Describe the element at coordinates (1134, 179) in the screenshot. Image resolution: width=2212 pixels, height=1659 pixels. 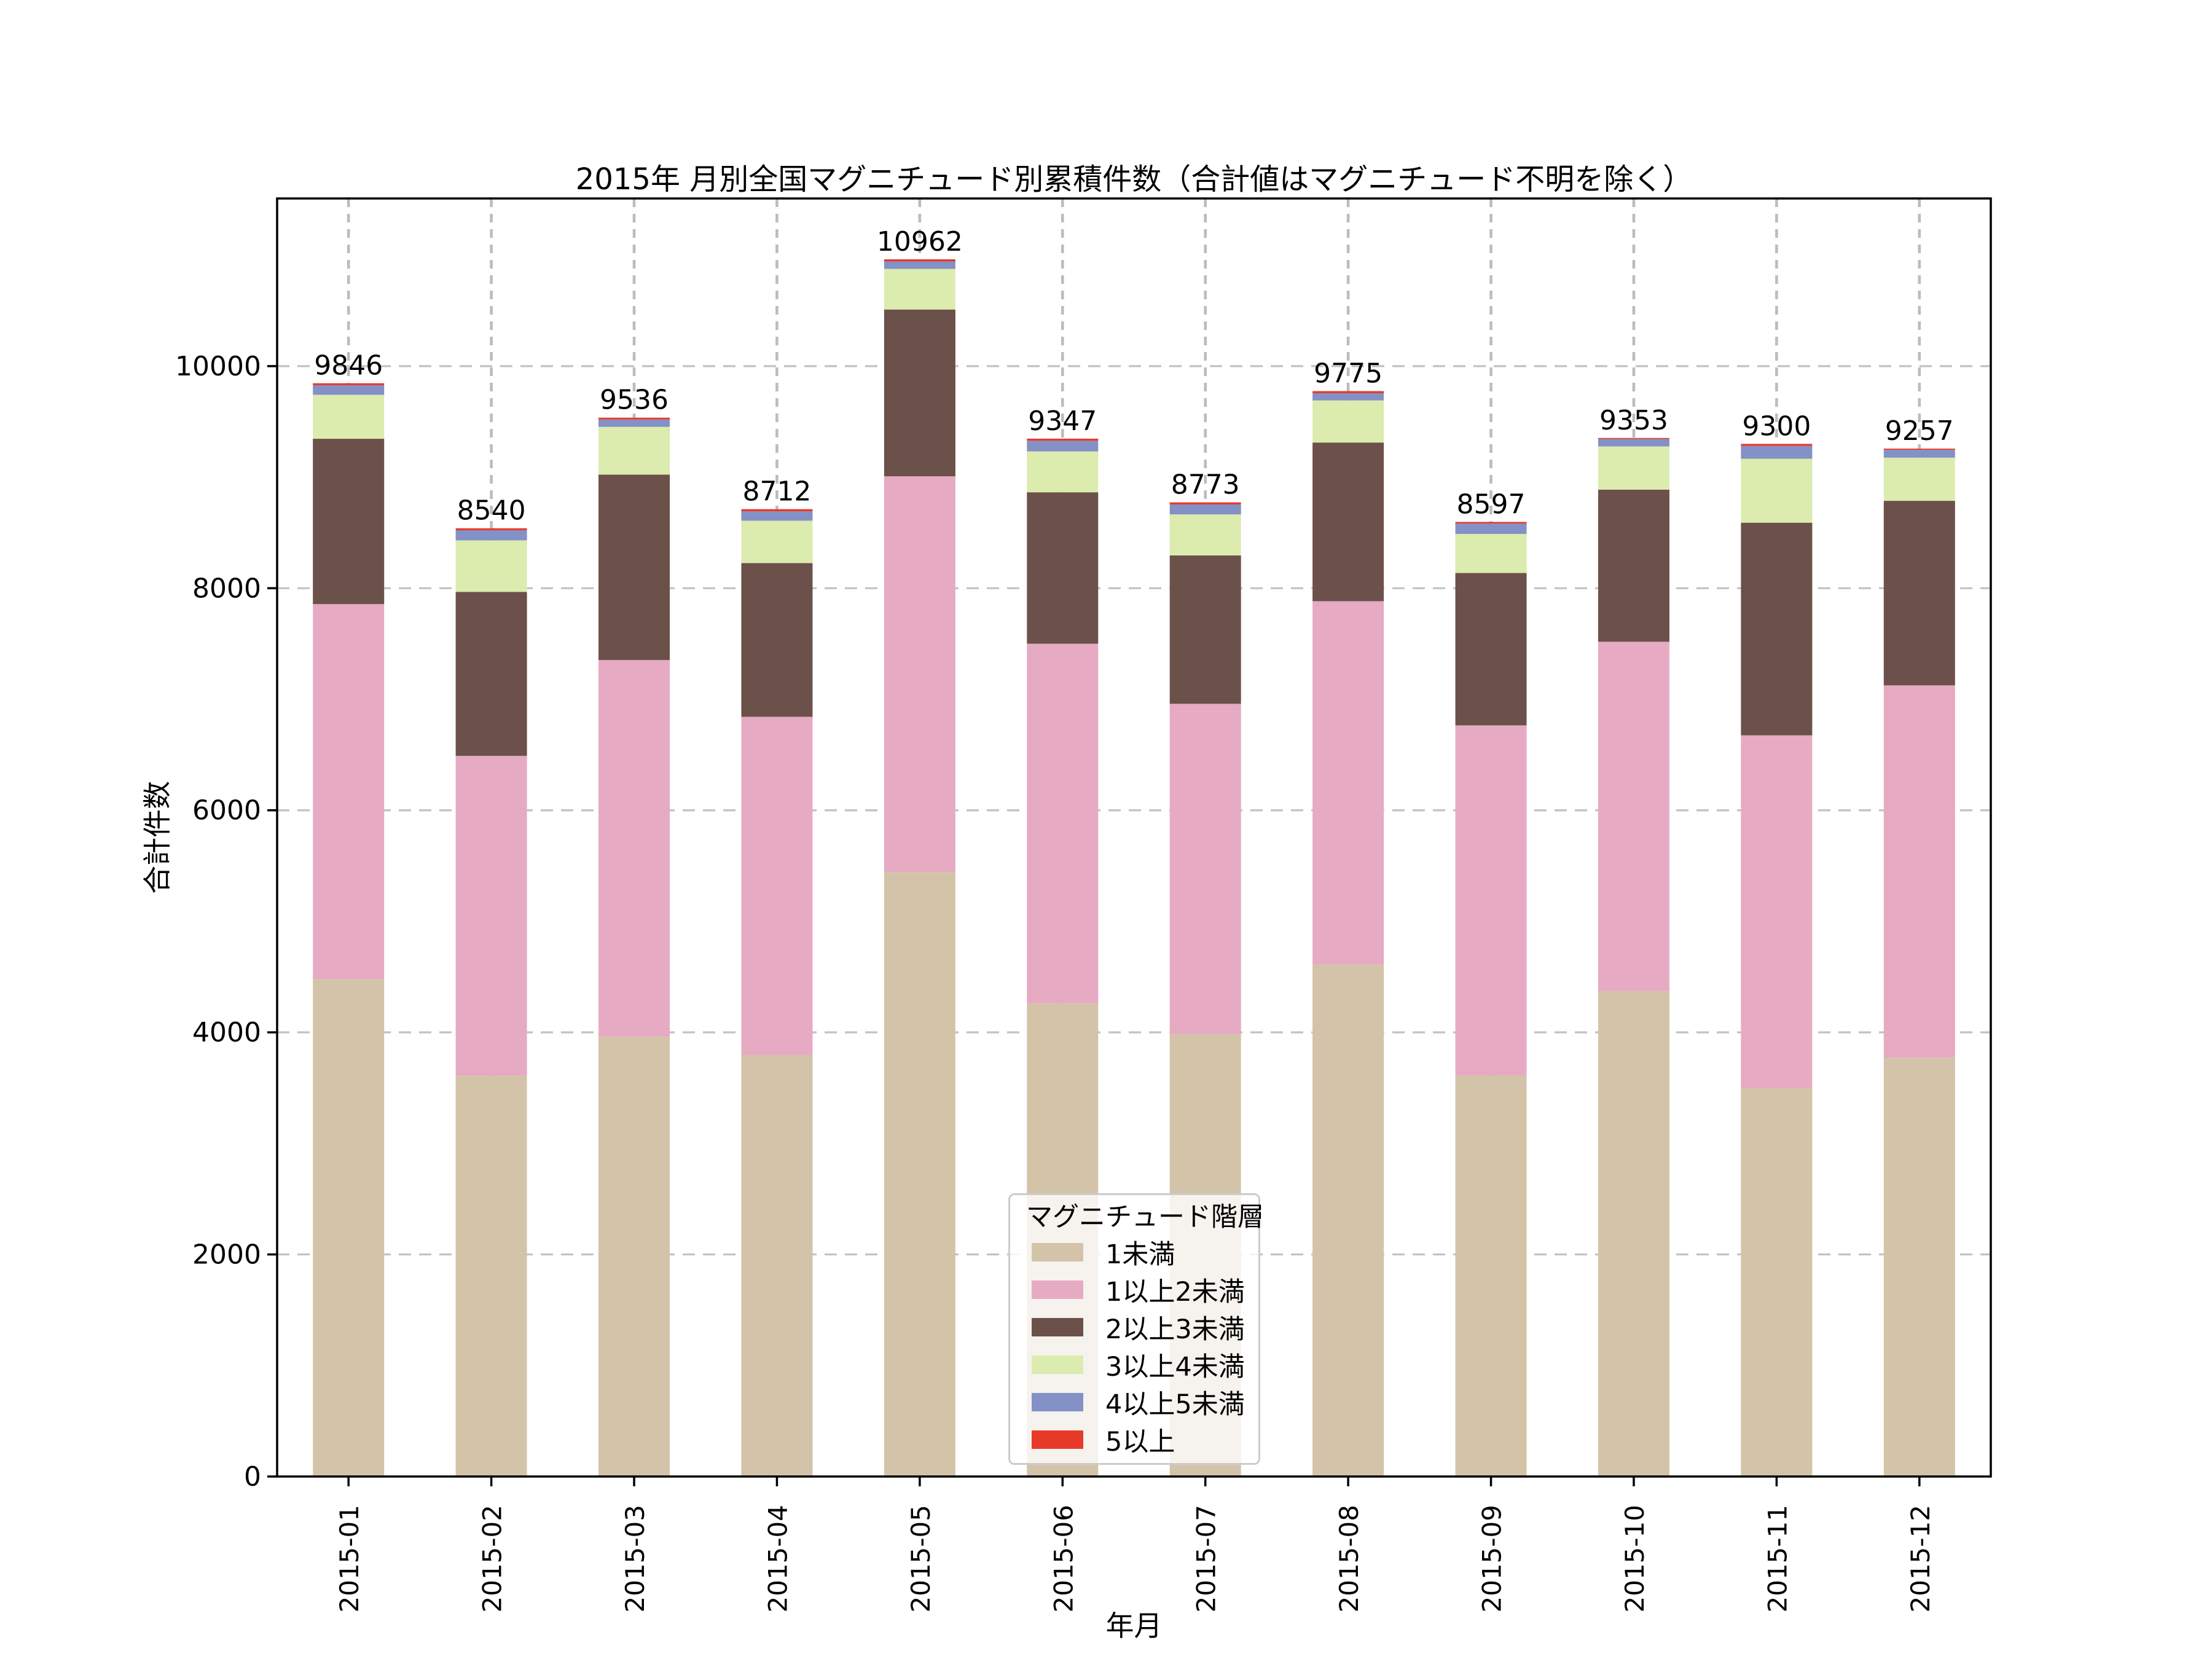
I see `chart-title: 2015年 月別全国マグニチュード別累積件数（合計値はマグニチュード不明を除く）` at that location.